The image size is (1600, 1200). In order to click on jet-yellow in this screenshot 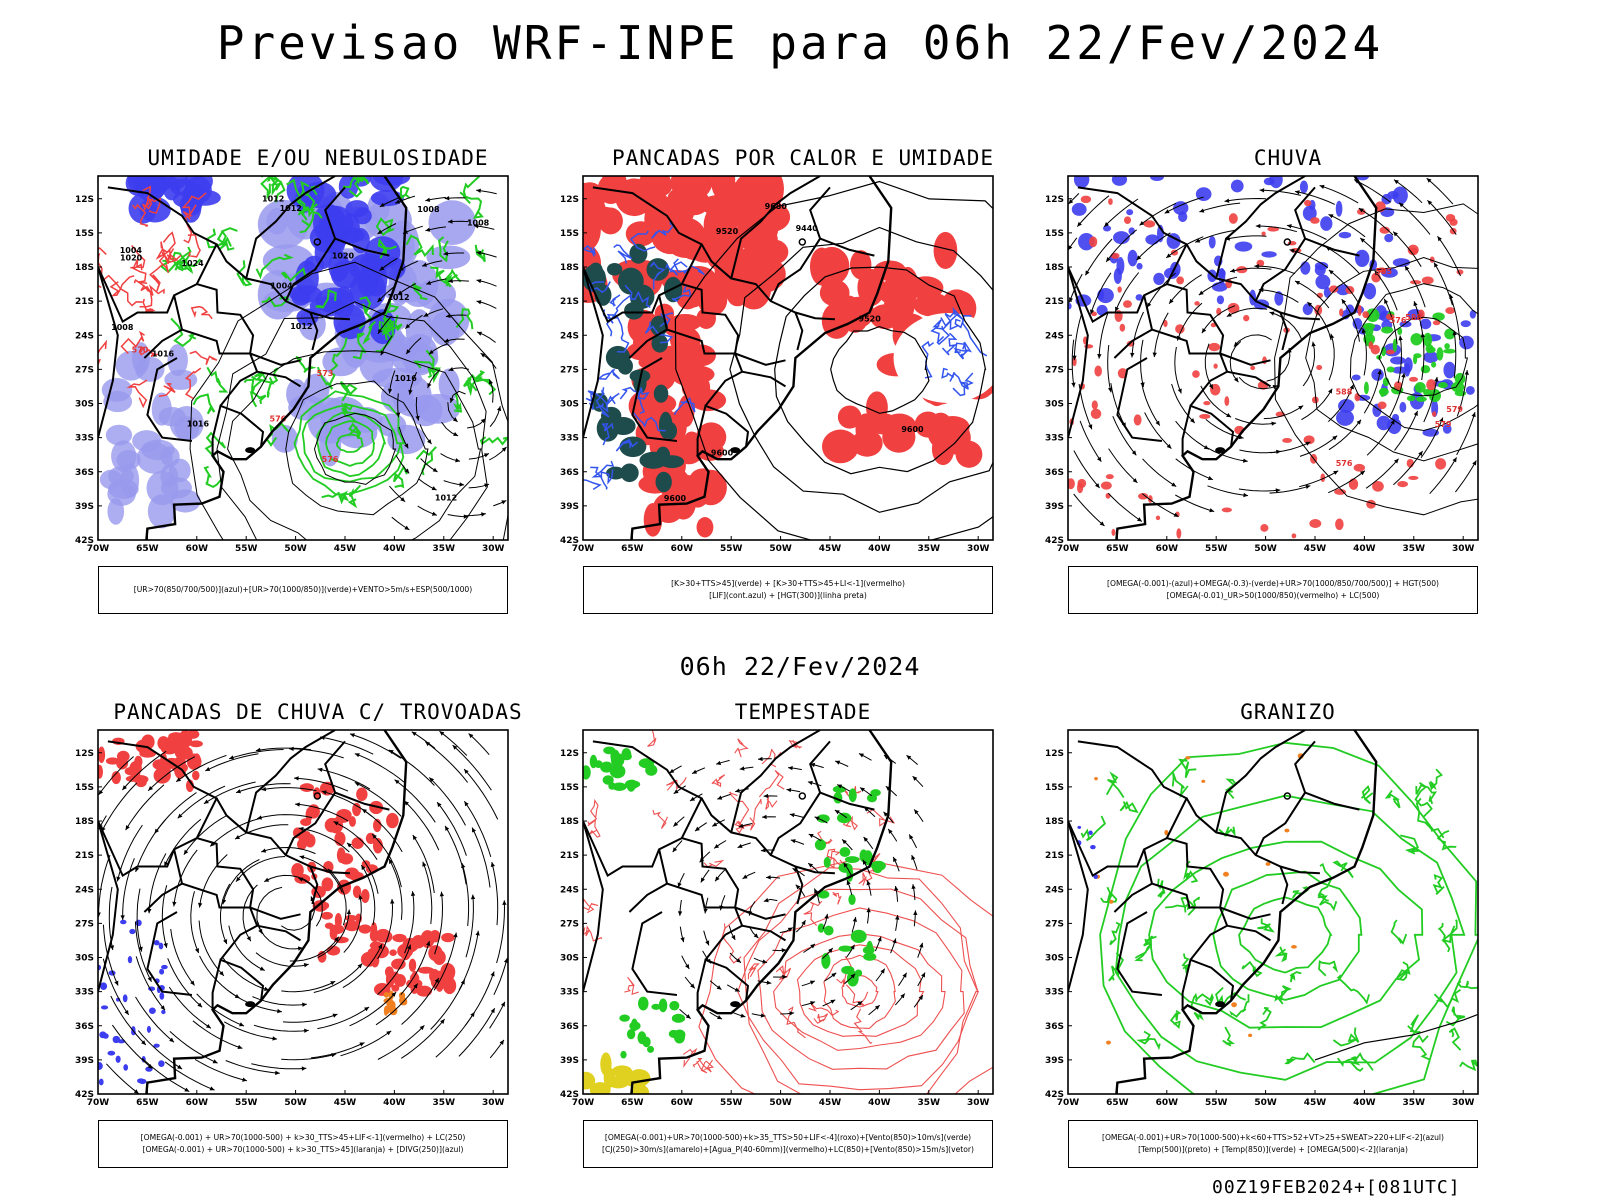, I will do `click(618, 1082)`.